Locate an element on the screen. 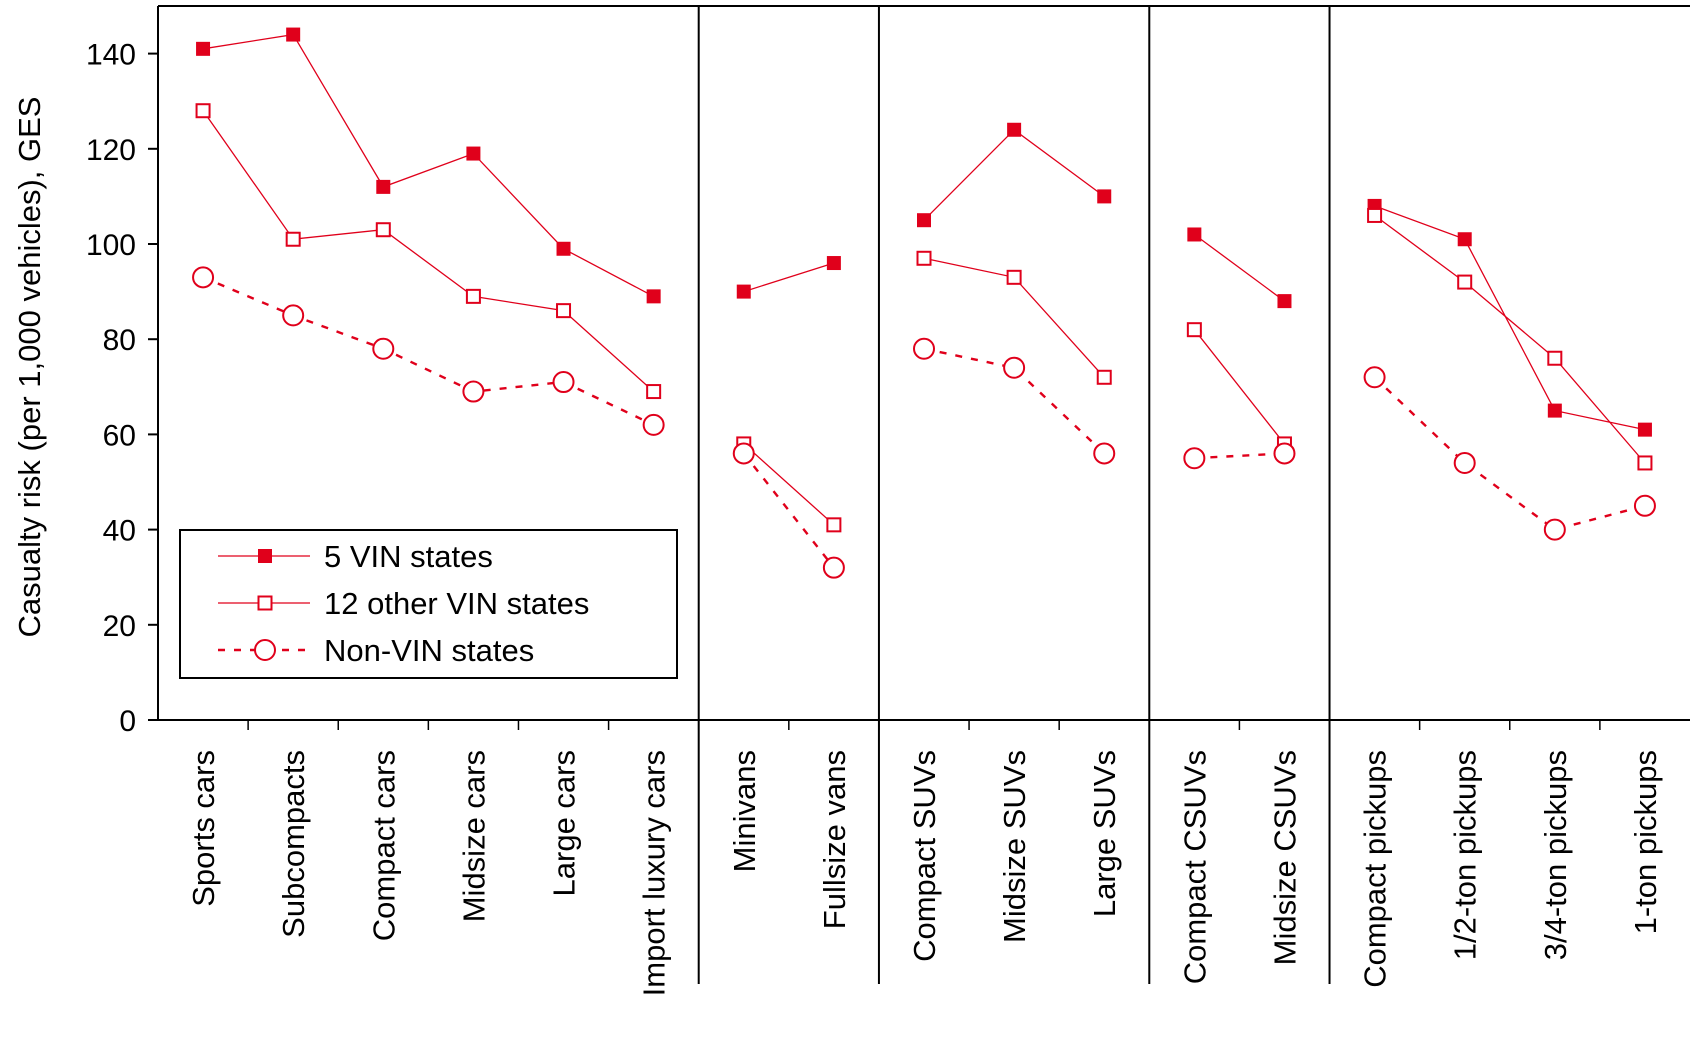 The image size is (1690, 1042). category-label: Compact pickups is located at coordinates (1375, 869).